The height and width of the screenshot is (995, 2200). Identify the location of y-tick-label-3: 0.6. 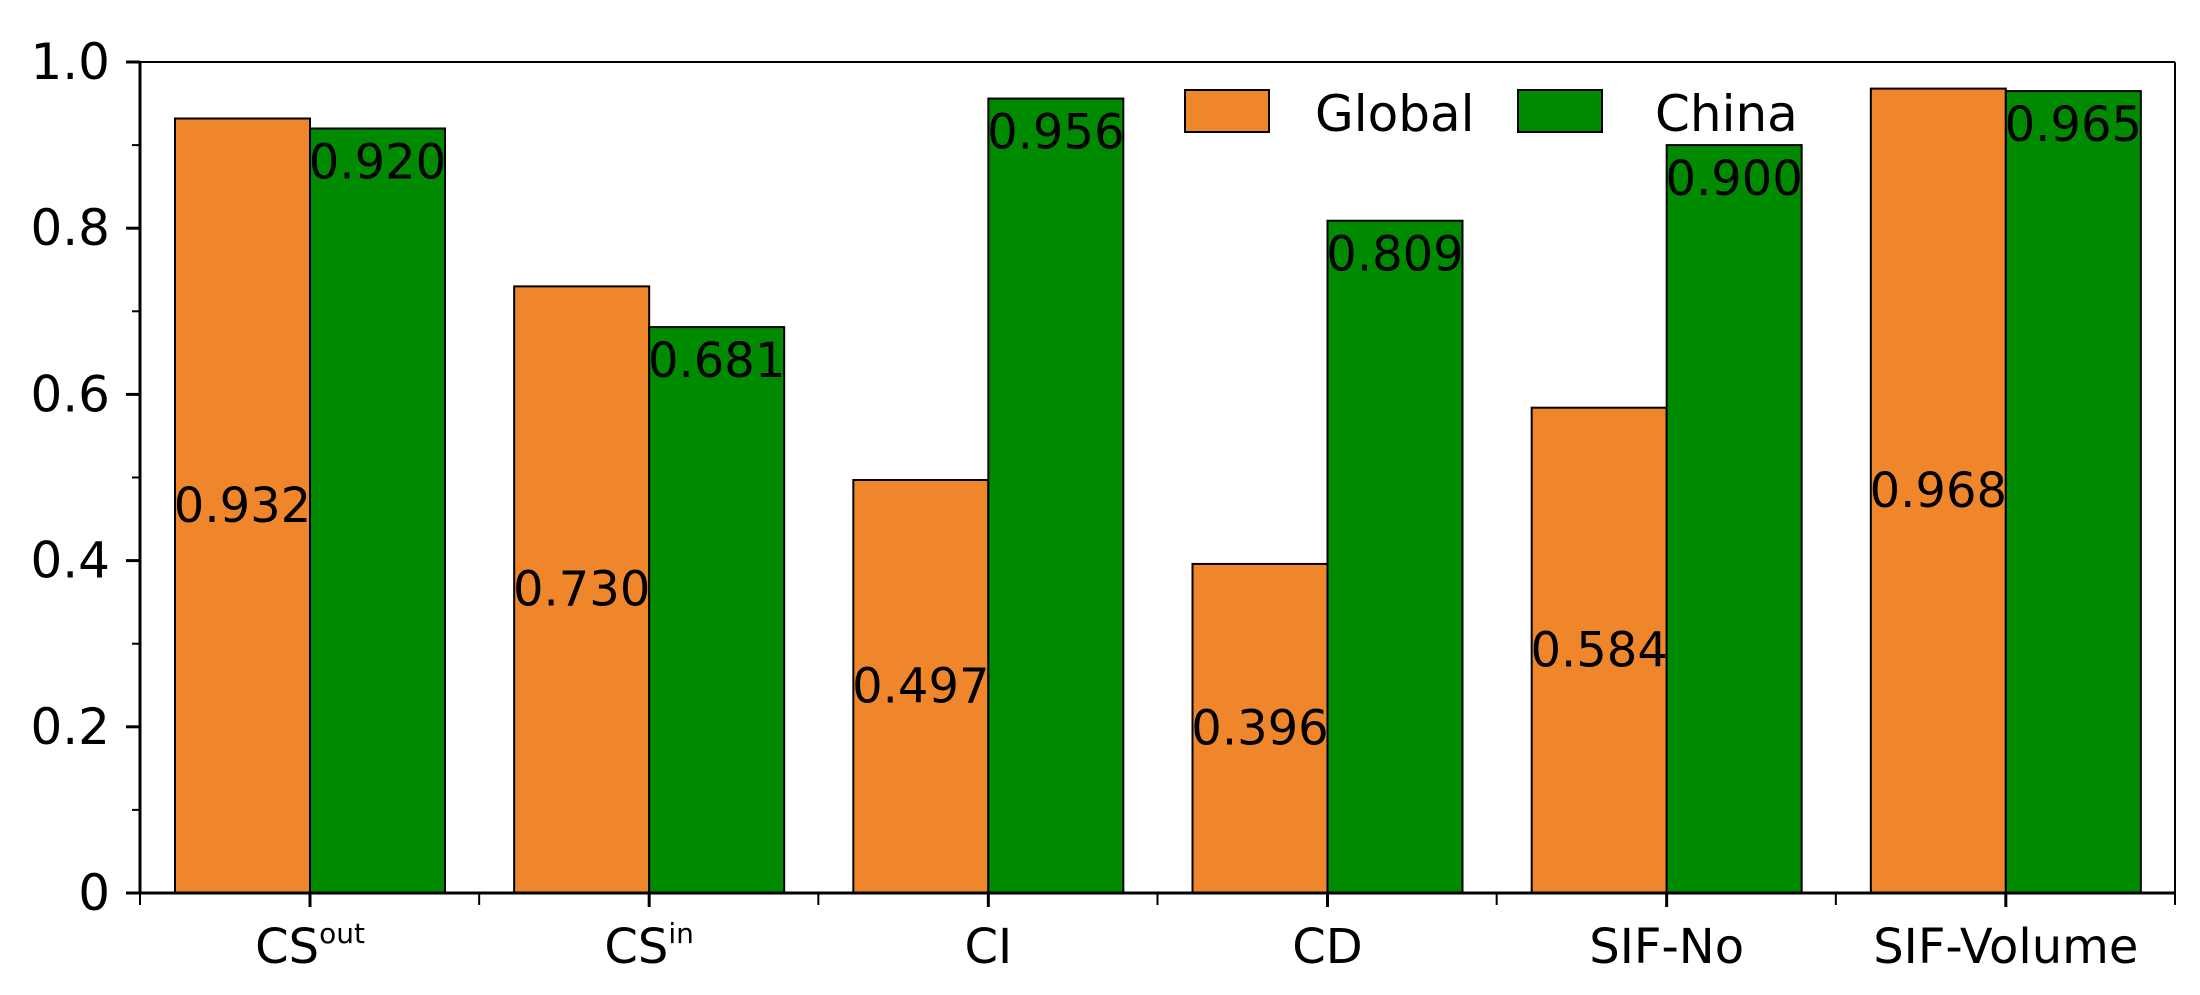
(70, 394).